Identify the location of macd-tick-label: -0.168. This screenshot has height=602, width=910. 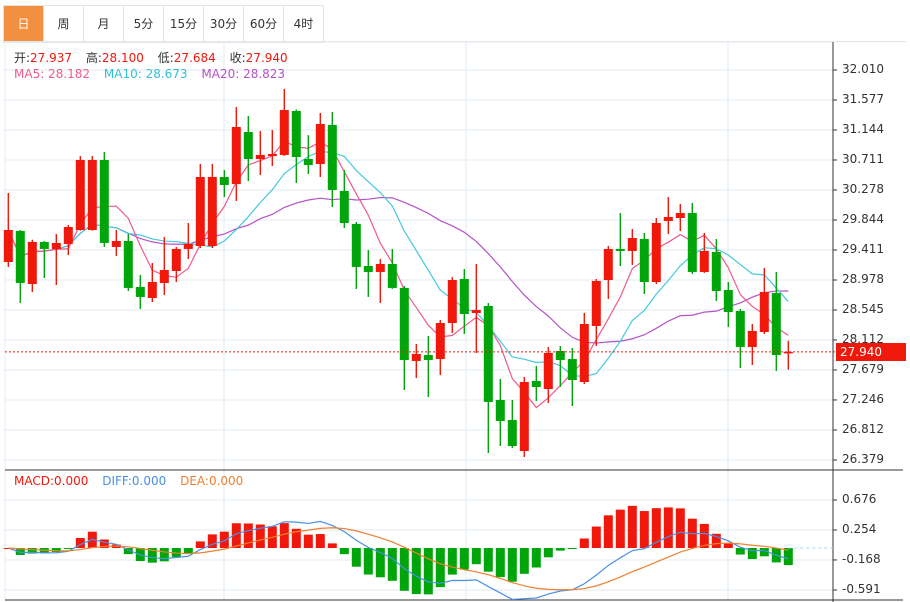
(861, 558).